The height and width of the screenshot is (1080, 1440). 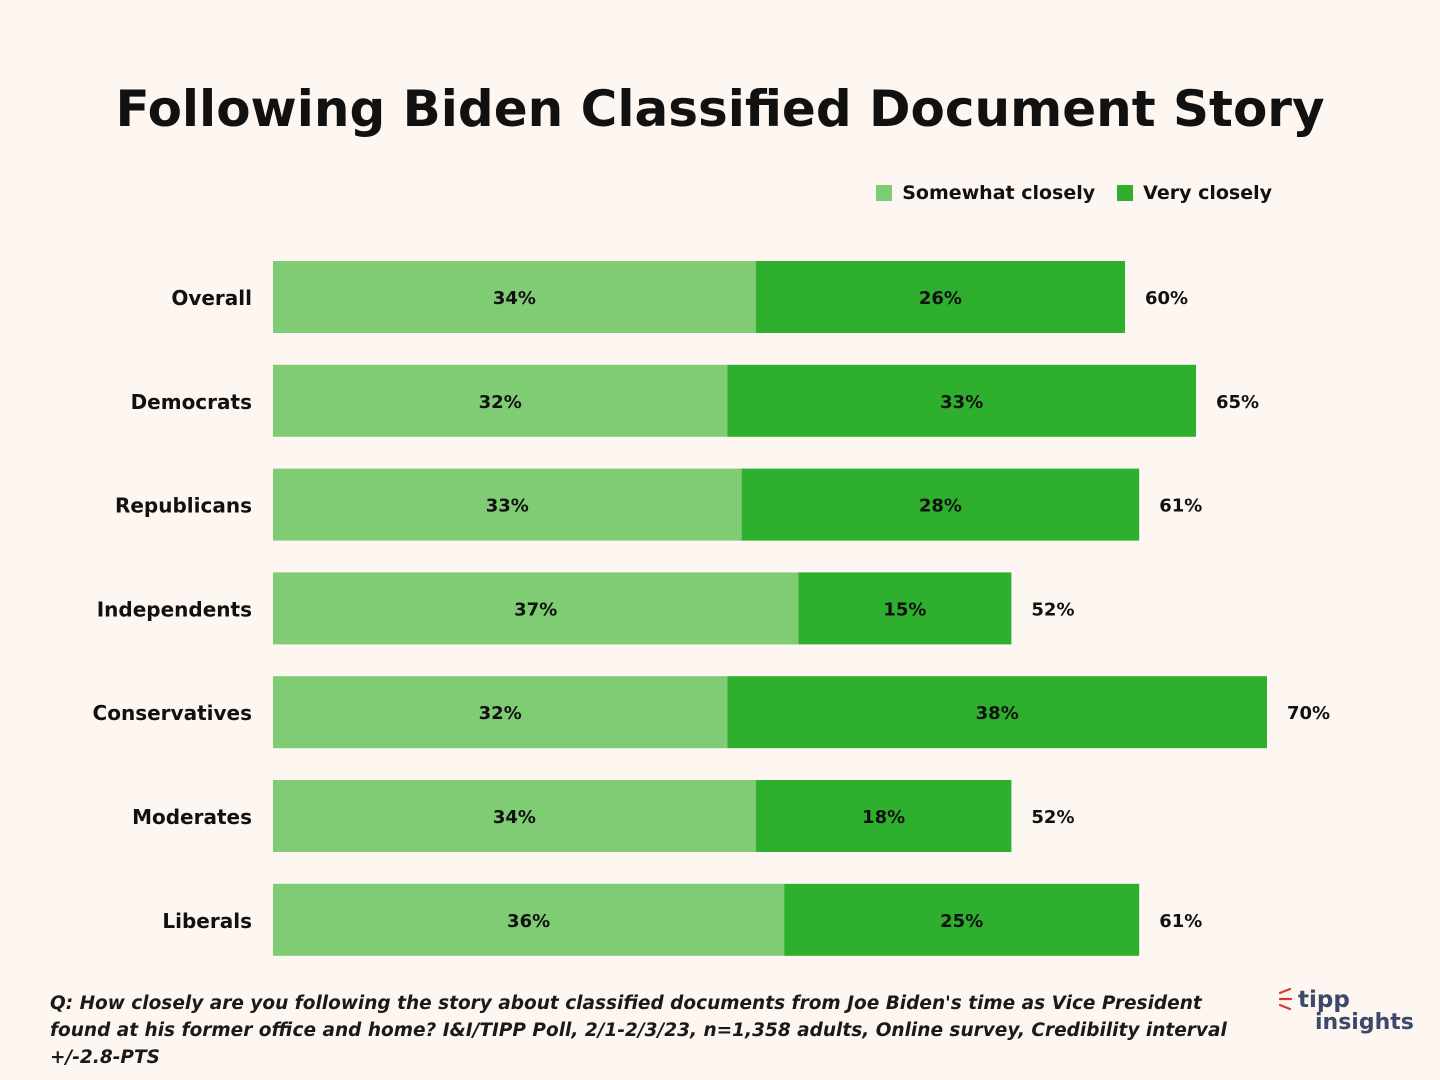 I want to click on data-label-independents-series-1: 15%, so click(x=904, y=609).